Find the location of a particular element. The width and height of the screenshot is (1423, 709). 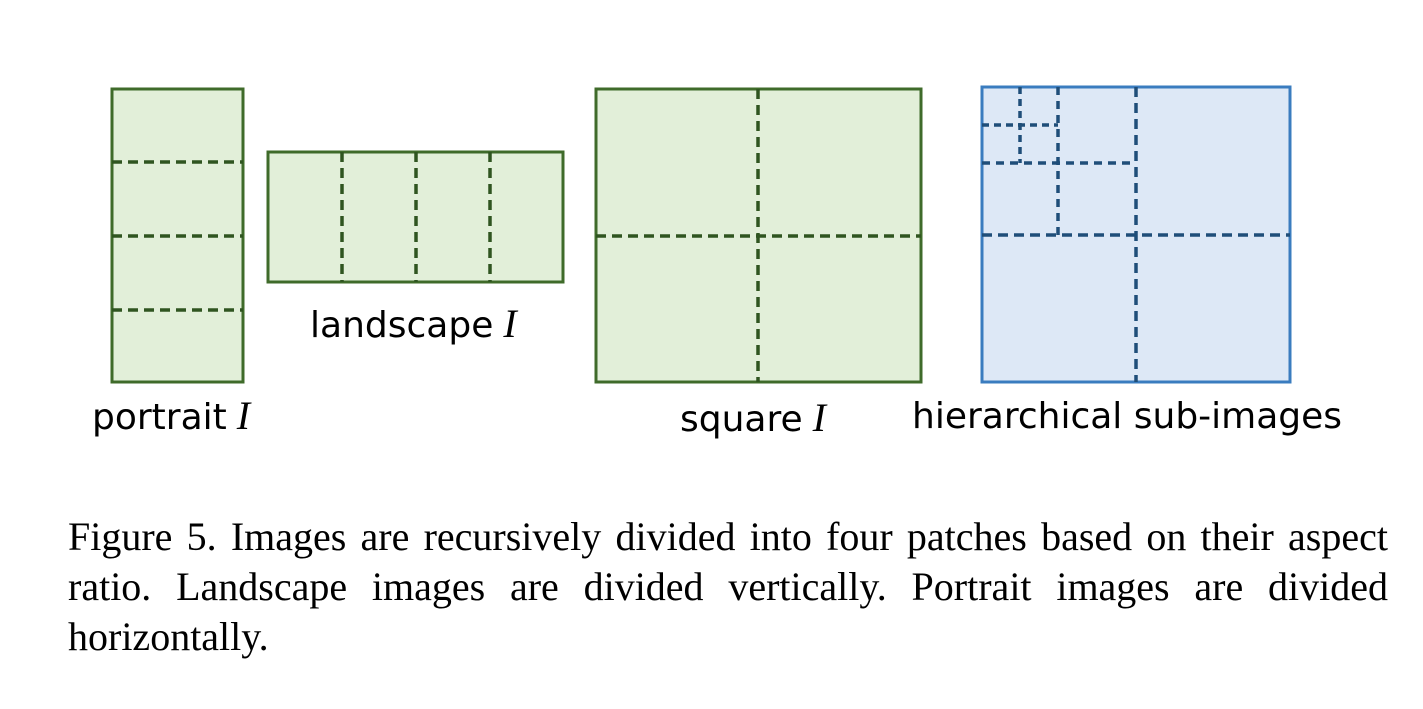

portrait-label: portrait I is located at coordinates (171, 415).